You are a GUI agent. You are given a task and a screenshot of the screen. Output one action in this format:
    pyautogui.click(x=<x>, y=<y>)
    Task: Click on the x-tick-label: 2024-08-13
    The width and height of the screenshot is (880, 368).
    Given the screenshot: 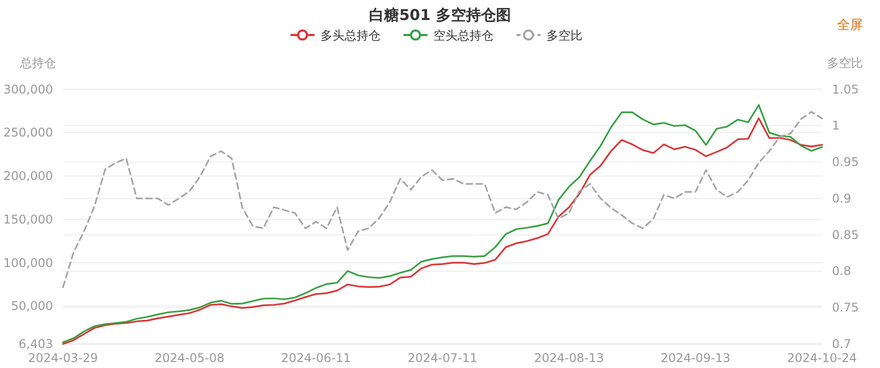 What is the action you would take?
    pyautogui.click(x=569, y=358)
    